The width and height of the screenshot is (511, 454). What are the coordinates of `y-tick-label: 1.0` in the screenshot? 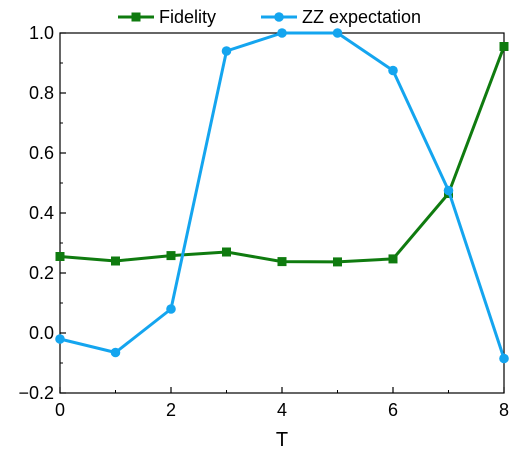 It's located at (41, 33).